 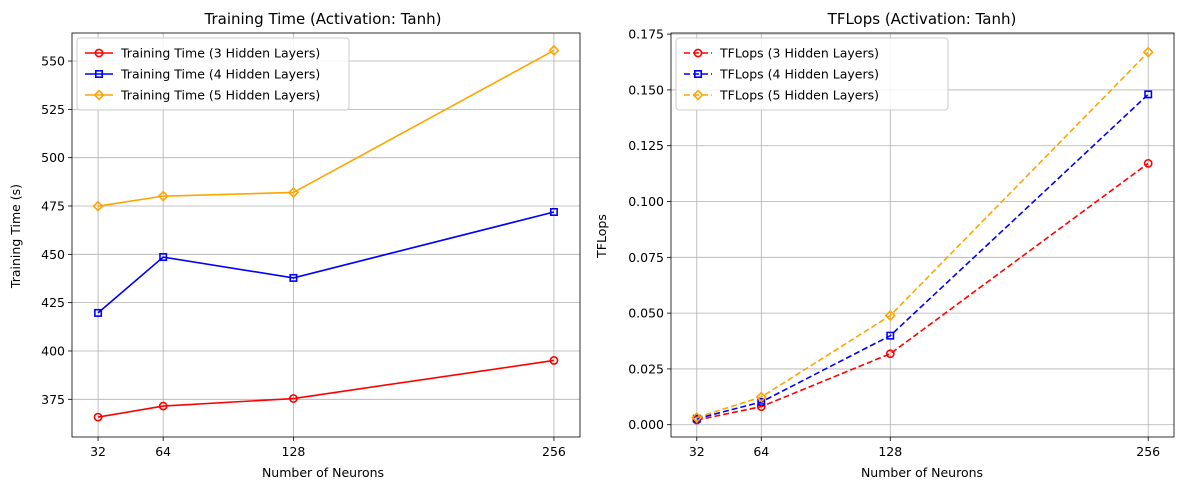 I want to click on chart-title: TFLops (Activation: Tanh), so click(x=922, y=19).